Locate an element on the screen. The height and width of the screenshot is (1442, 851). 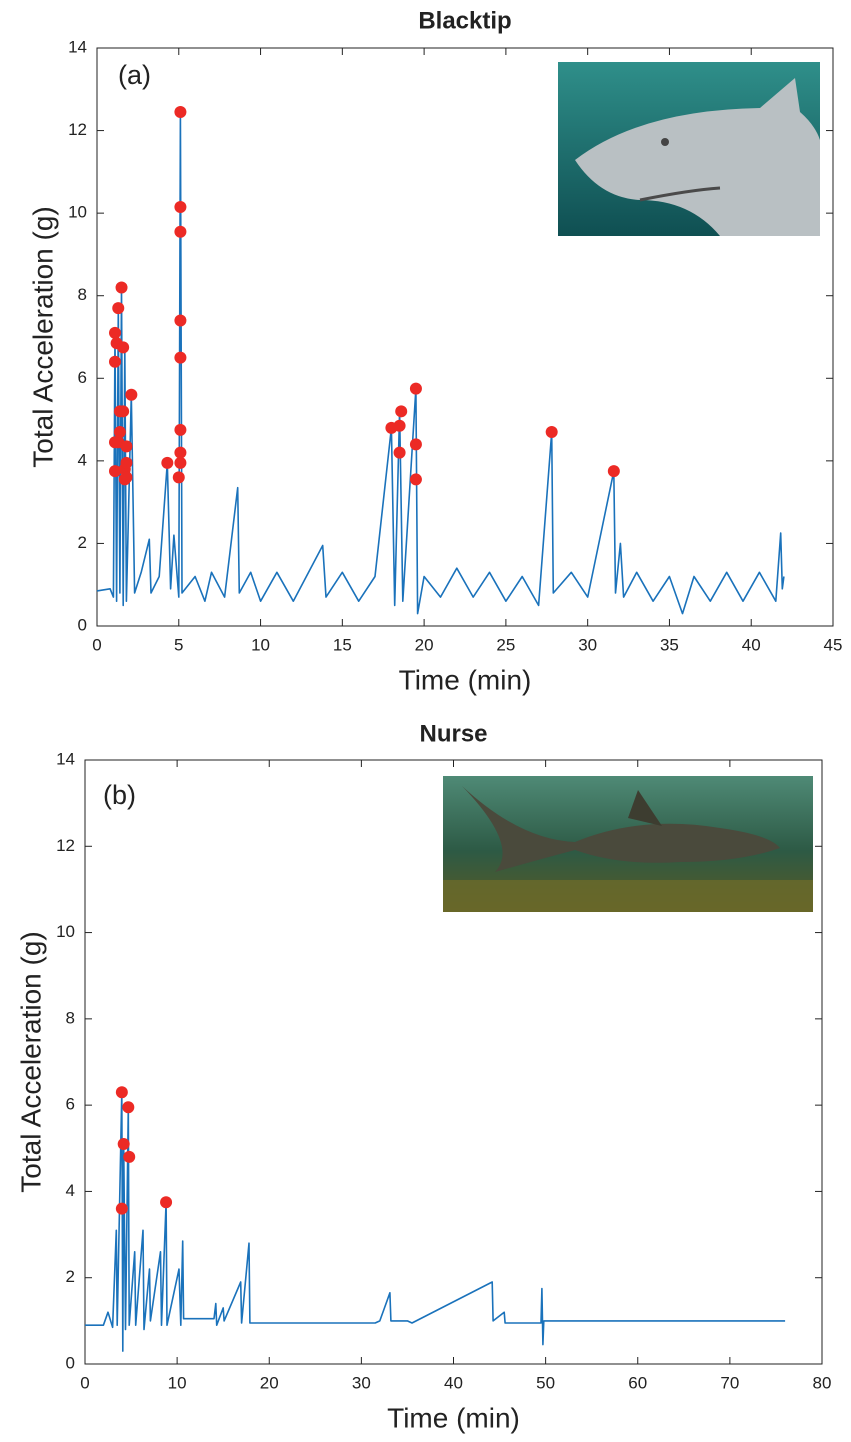
chart-title: Nurse is located at coordinates (453, 733).